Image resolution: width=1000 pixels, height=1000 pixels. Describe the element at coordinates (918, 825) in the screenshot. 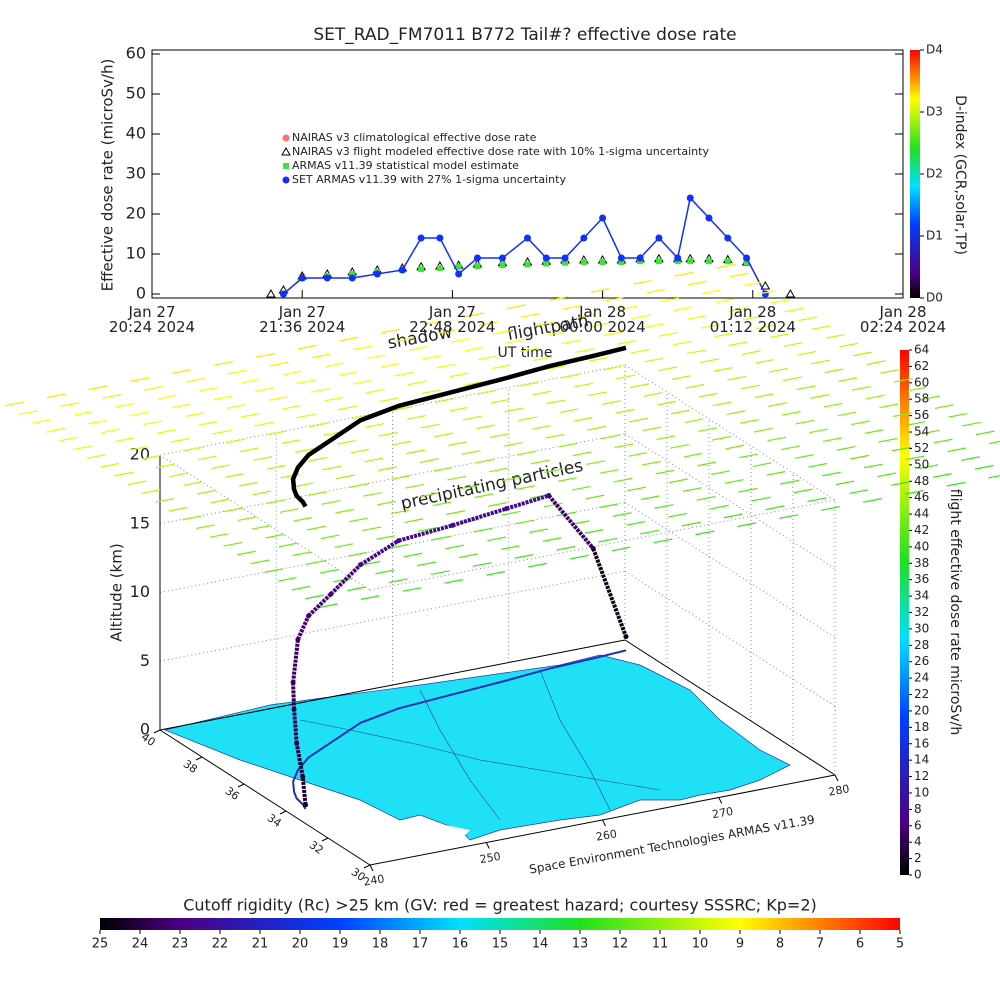

I see `colorbar-tick-label: 6` at that location.